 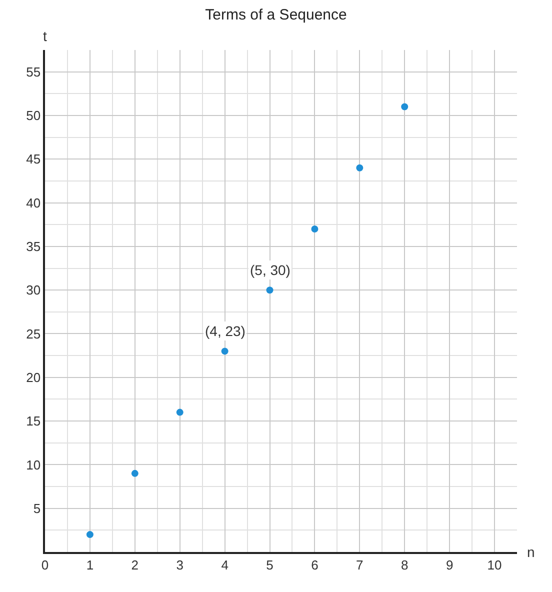 What do you see at coordinates (360, 564) in the screenshot?
I see `x-tick-label: 7` at bounding box center [360, 564].